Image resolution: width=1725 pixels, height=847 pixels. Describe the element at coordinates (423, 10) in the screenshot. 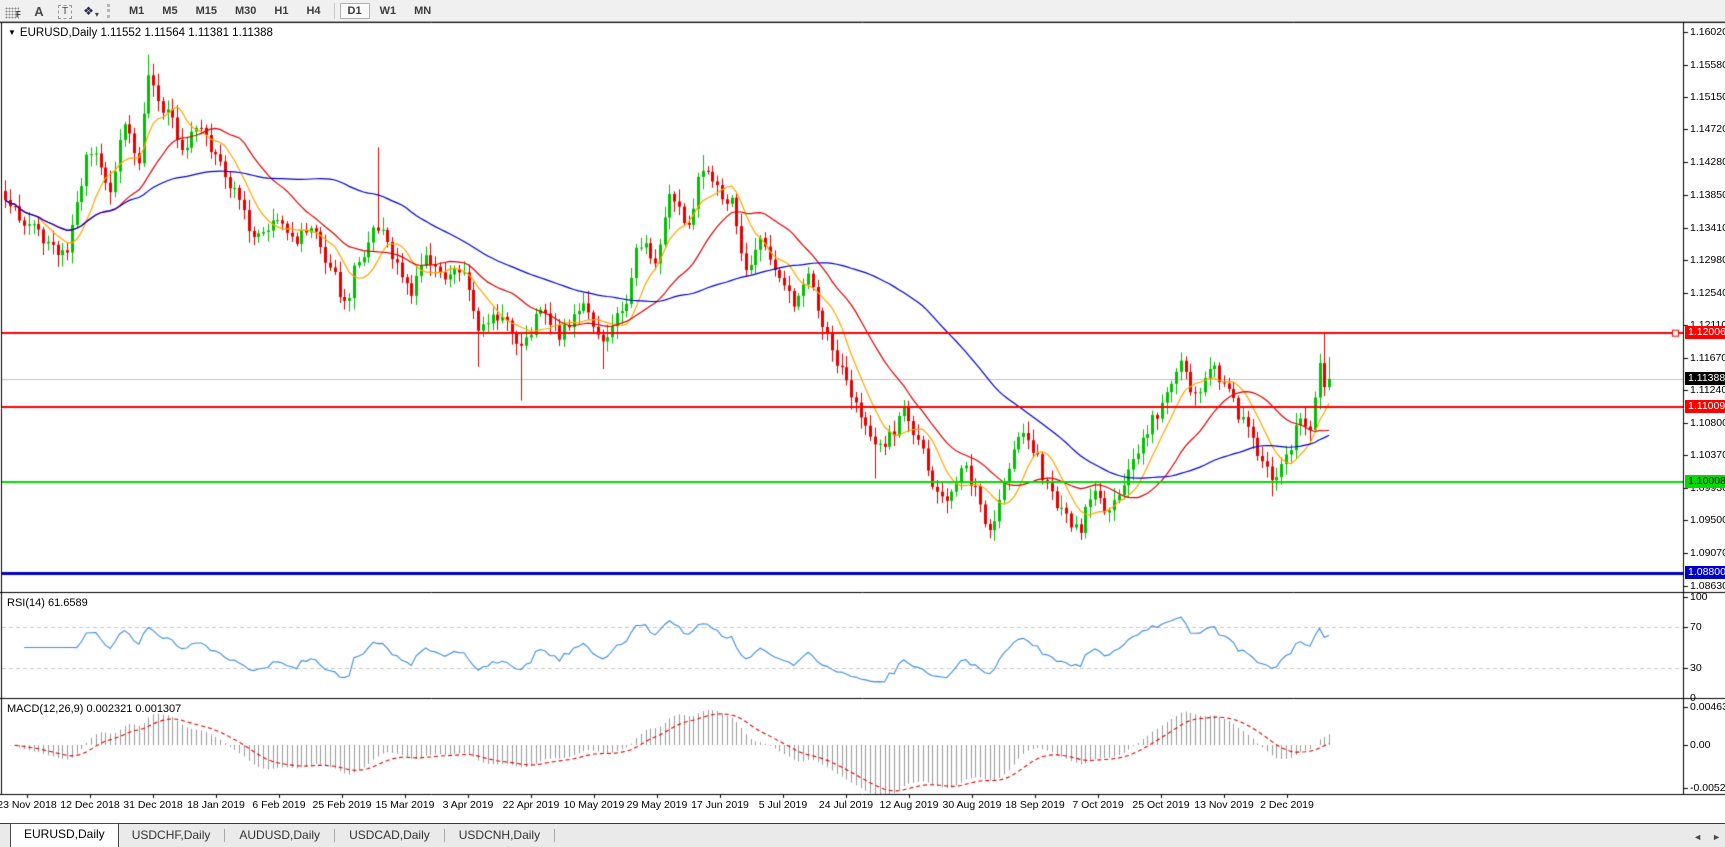

I see `timeframe-button-mn: MN` at that location.